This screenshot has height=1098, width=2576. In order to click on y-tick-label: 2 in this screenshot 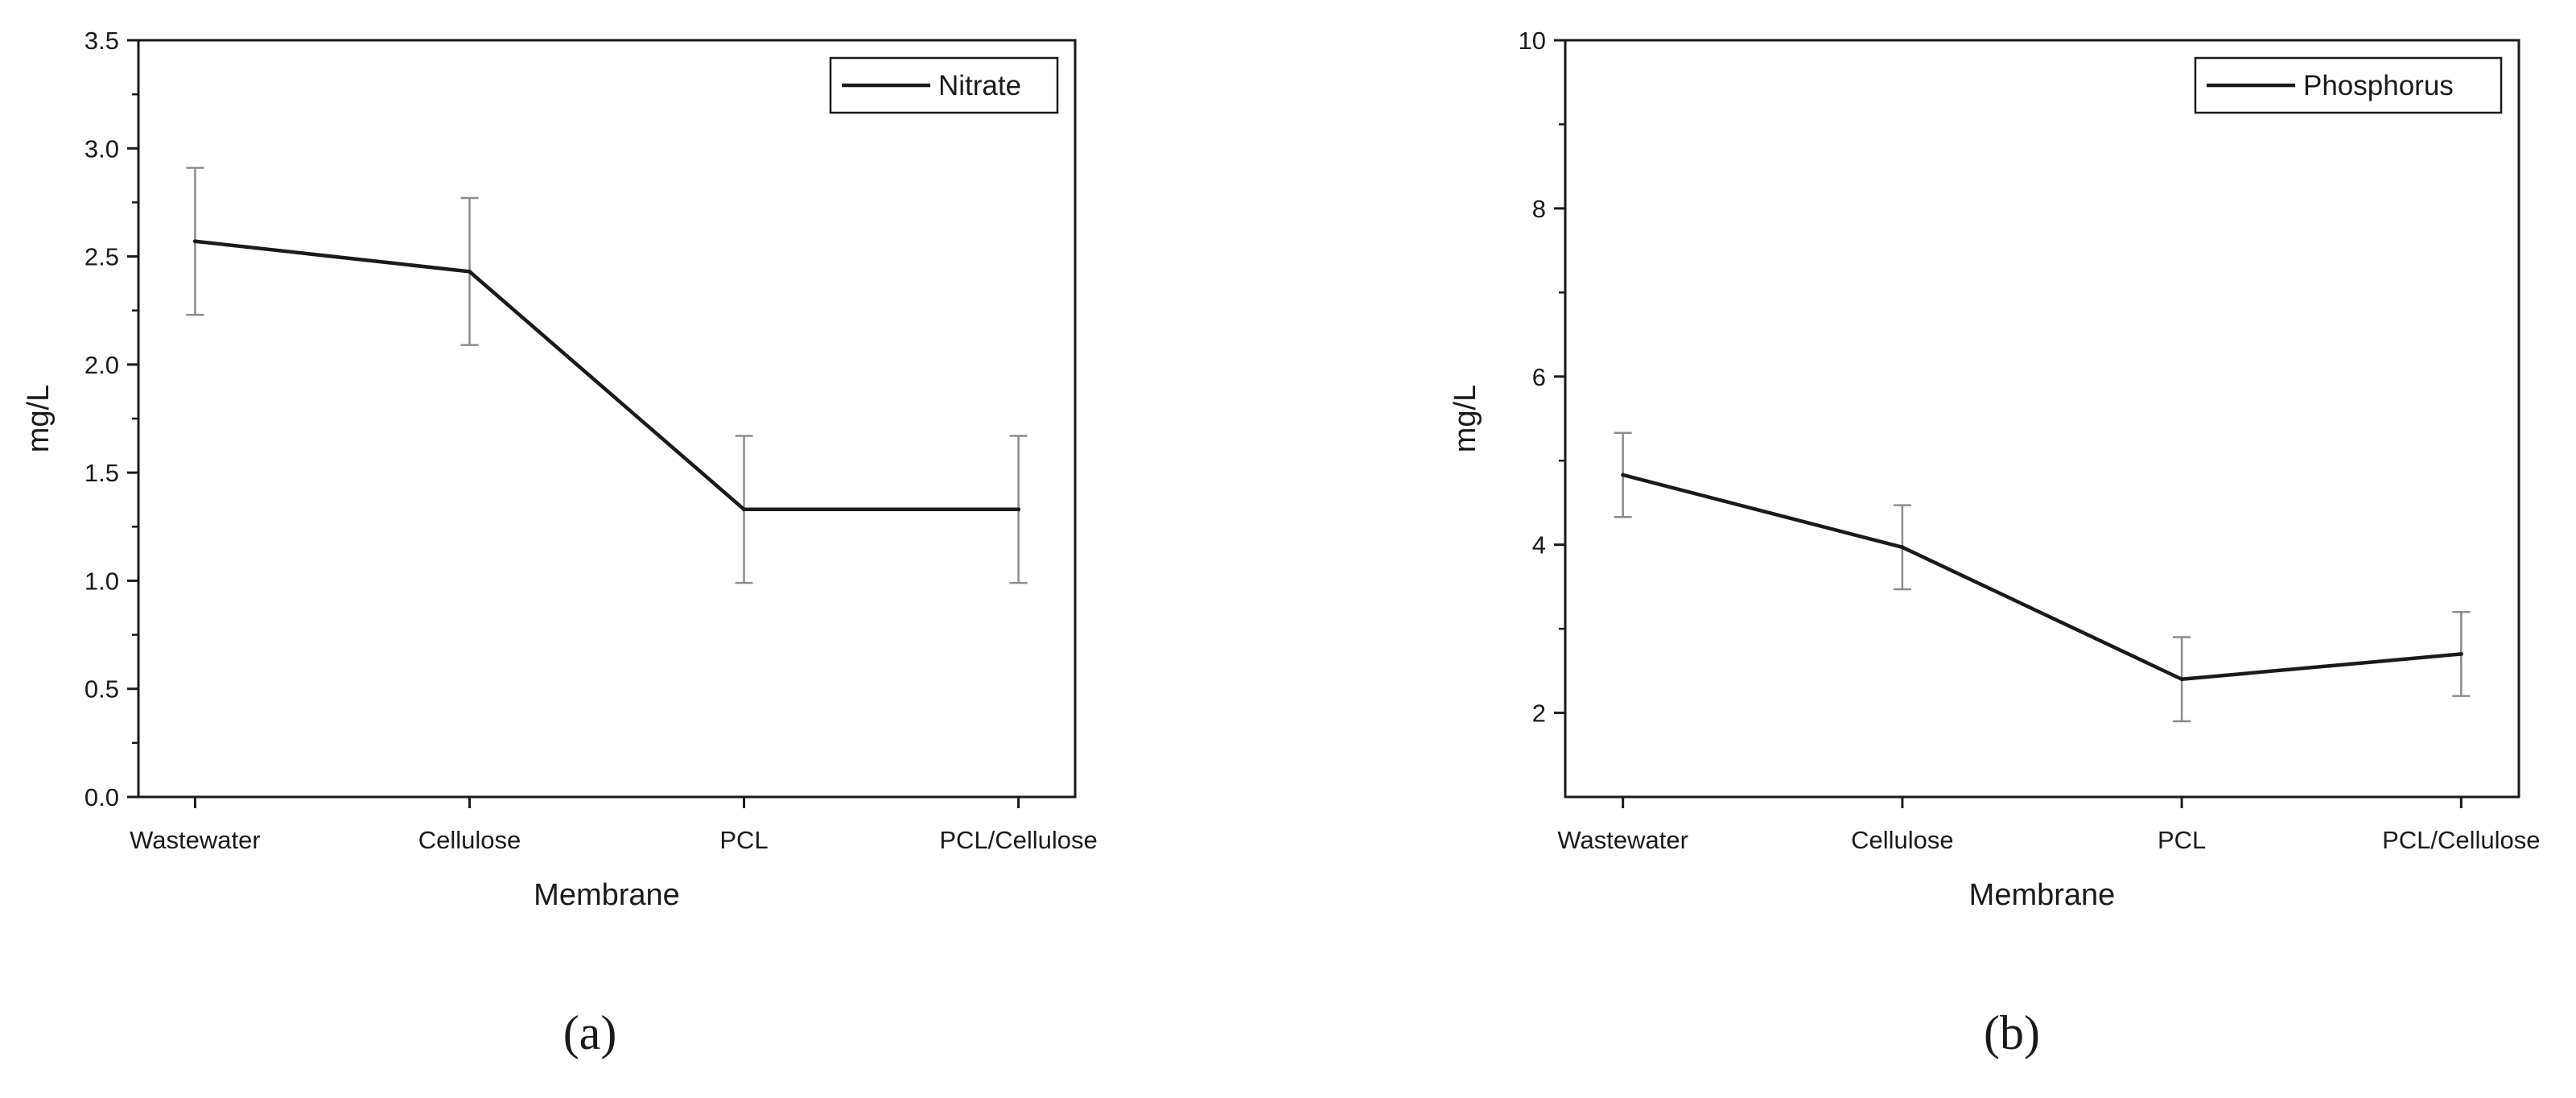, I will do `click(1539, 714)`.